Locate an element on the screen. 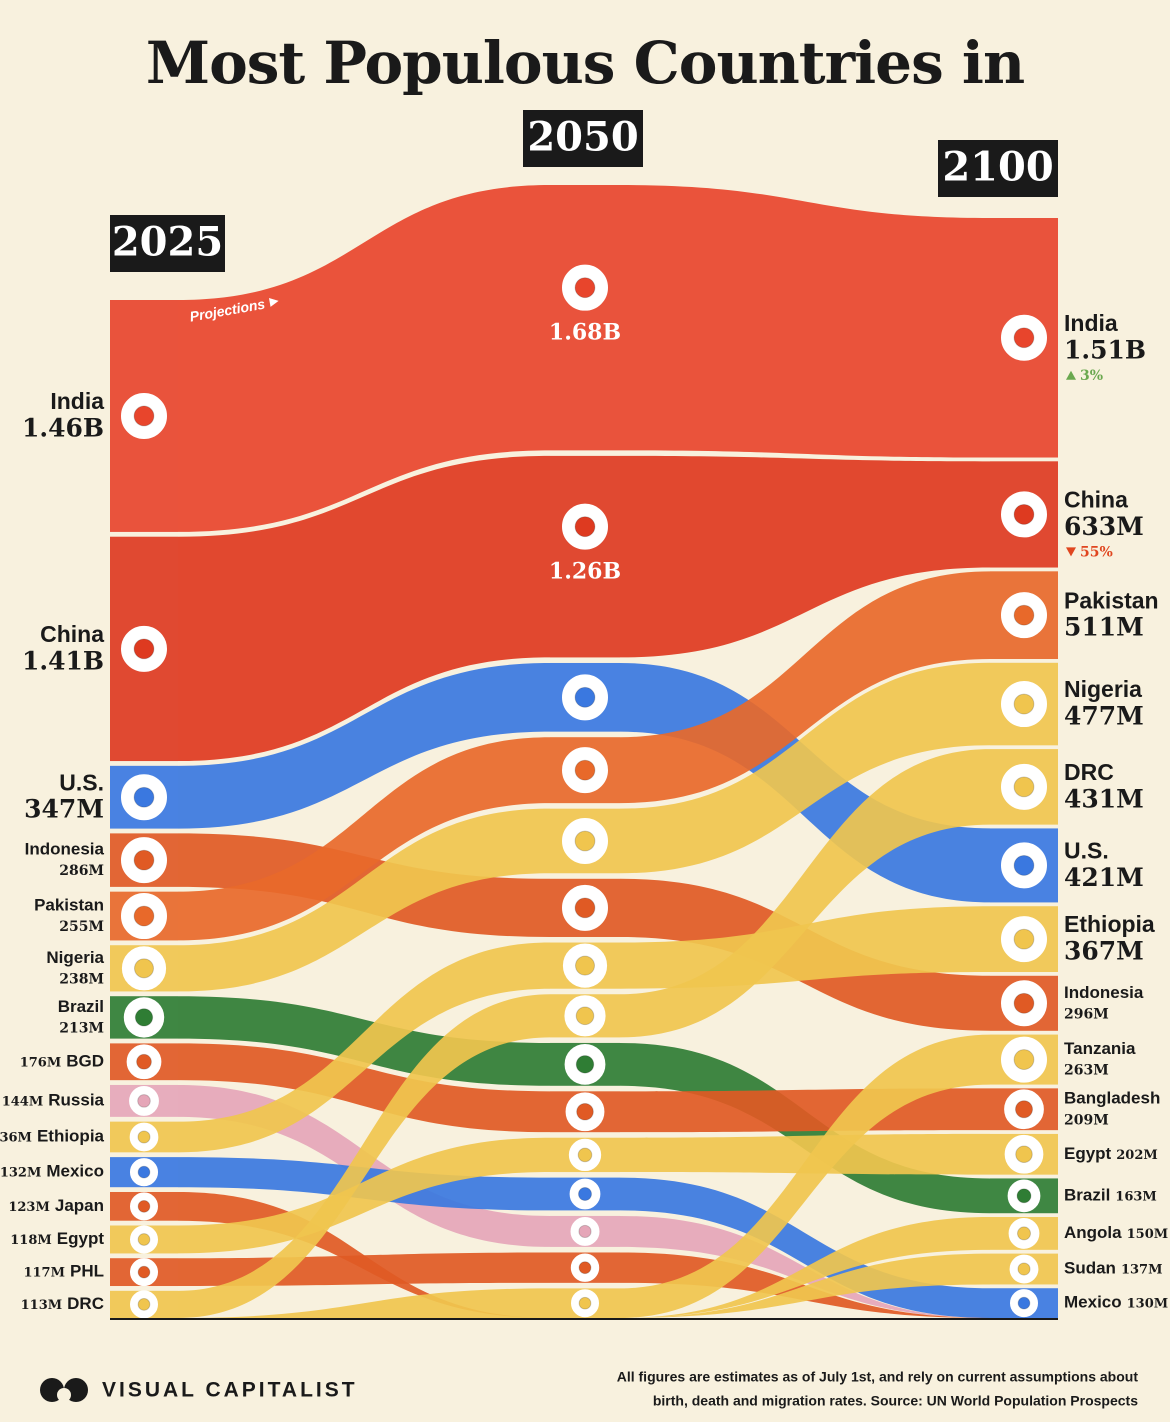 The height and width of the screenshot is (1422, 1170). value-label: 113M is located at coordinates (42, 1305).